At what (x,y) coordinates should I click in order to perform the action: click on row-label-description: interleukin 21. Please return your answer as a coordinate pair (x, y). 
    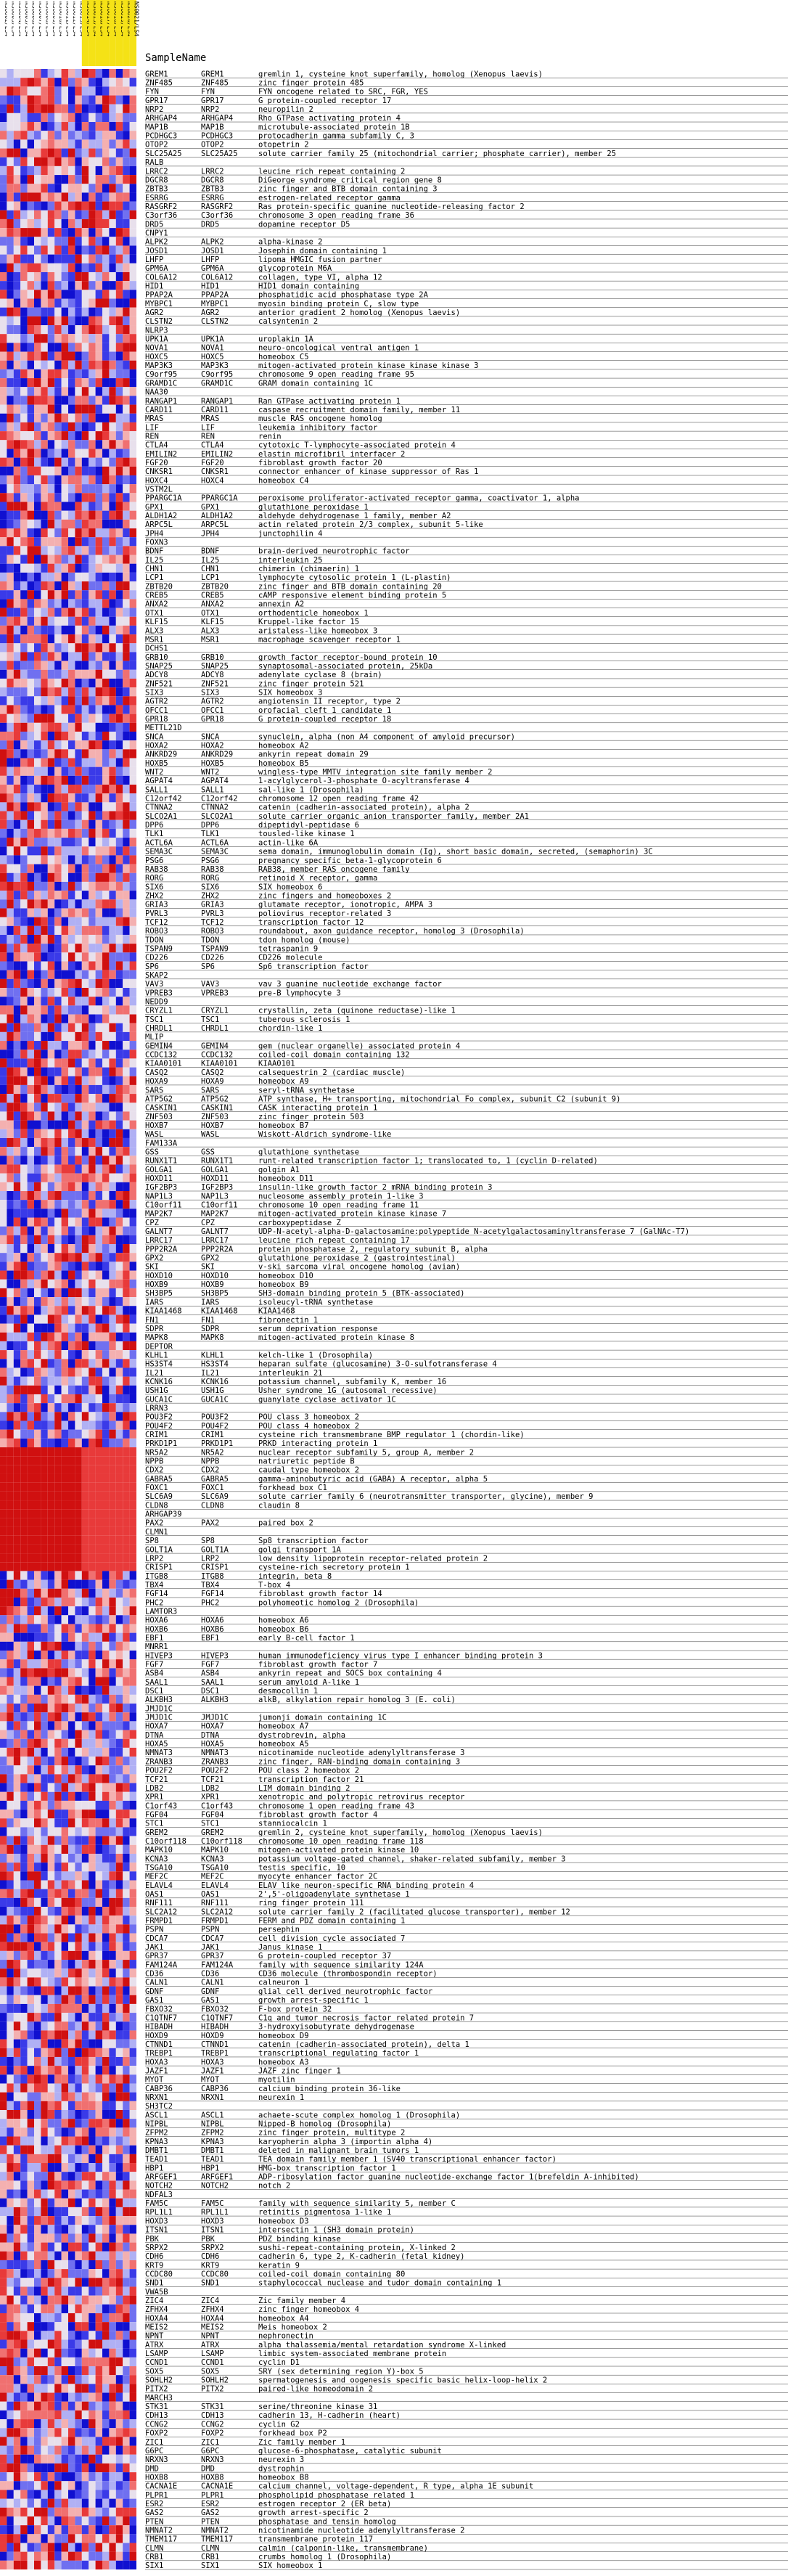
    Looking at the image, I should click on (291, 1373).